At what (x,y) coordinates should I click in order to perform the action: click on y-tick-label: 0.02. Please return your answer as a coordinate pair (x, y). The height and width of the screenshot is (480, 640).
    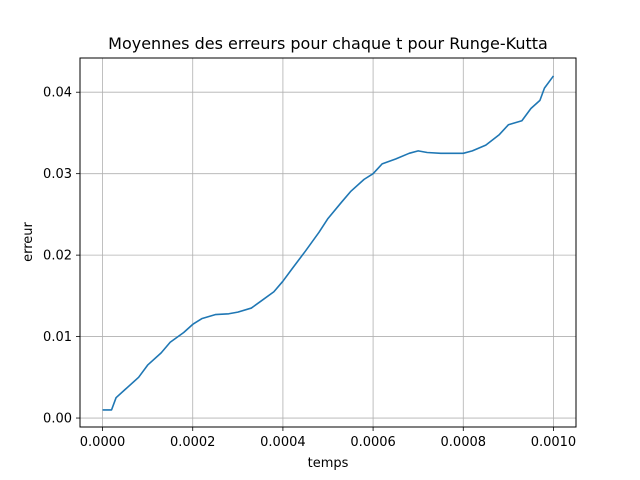
    Looking at the image, I should click on (57, 256).